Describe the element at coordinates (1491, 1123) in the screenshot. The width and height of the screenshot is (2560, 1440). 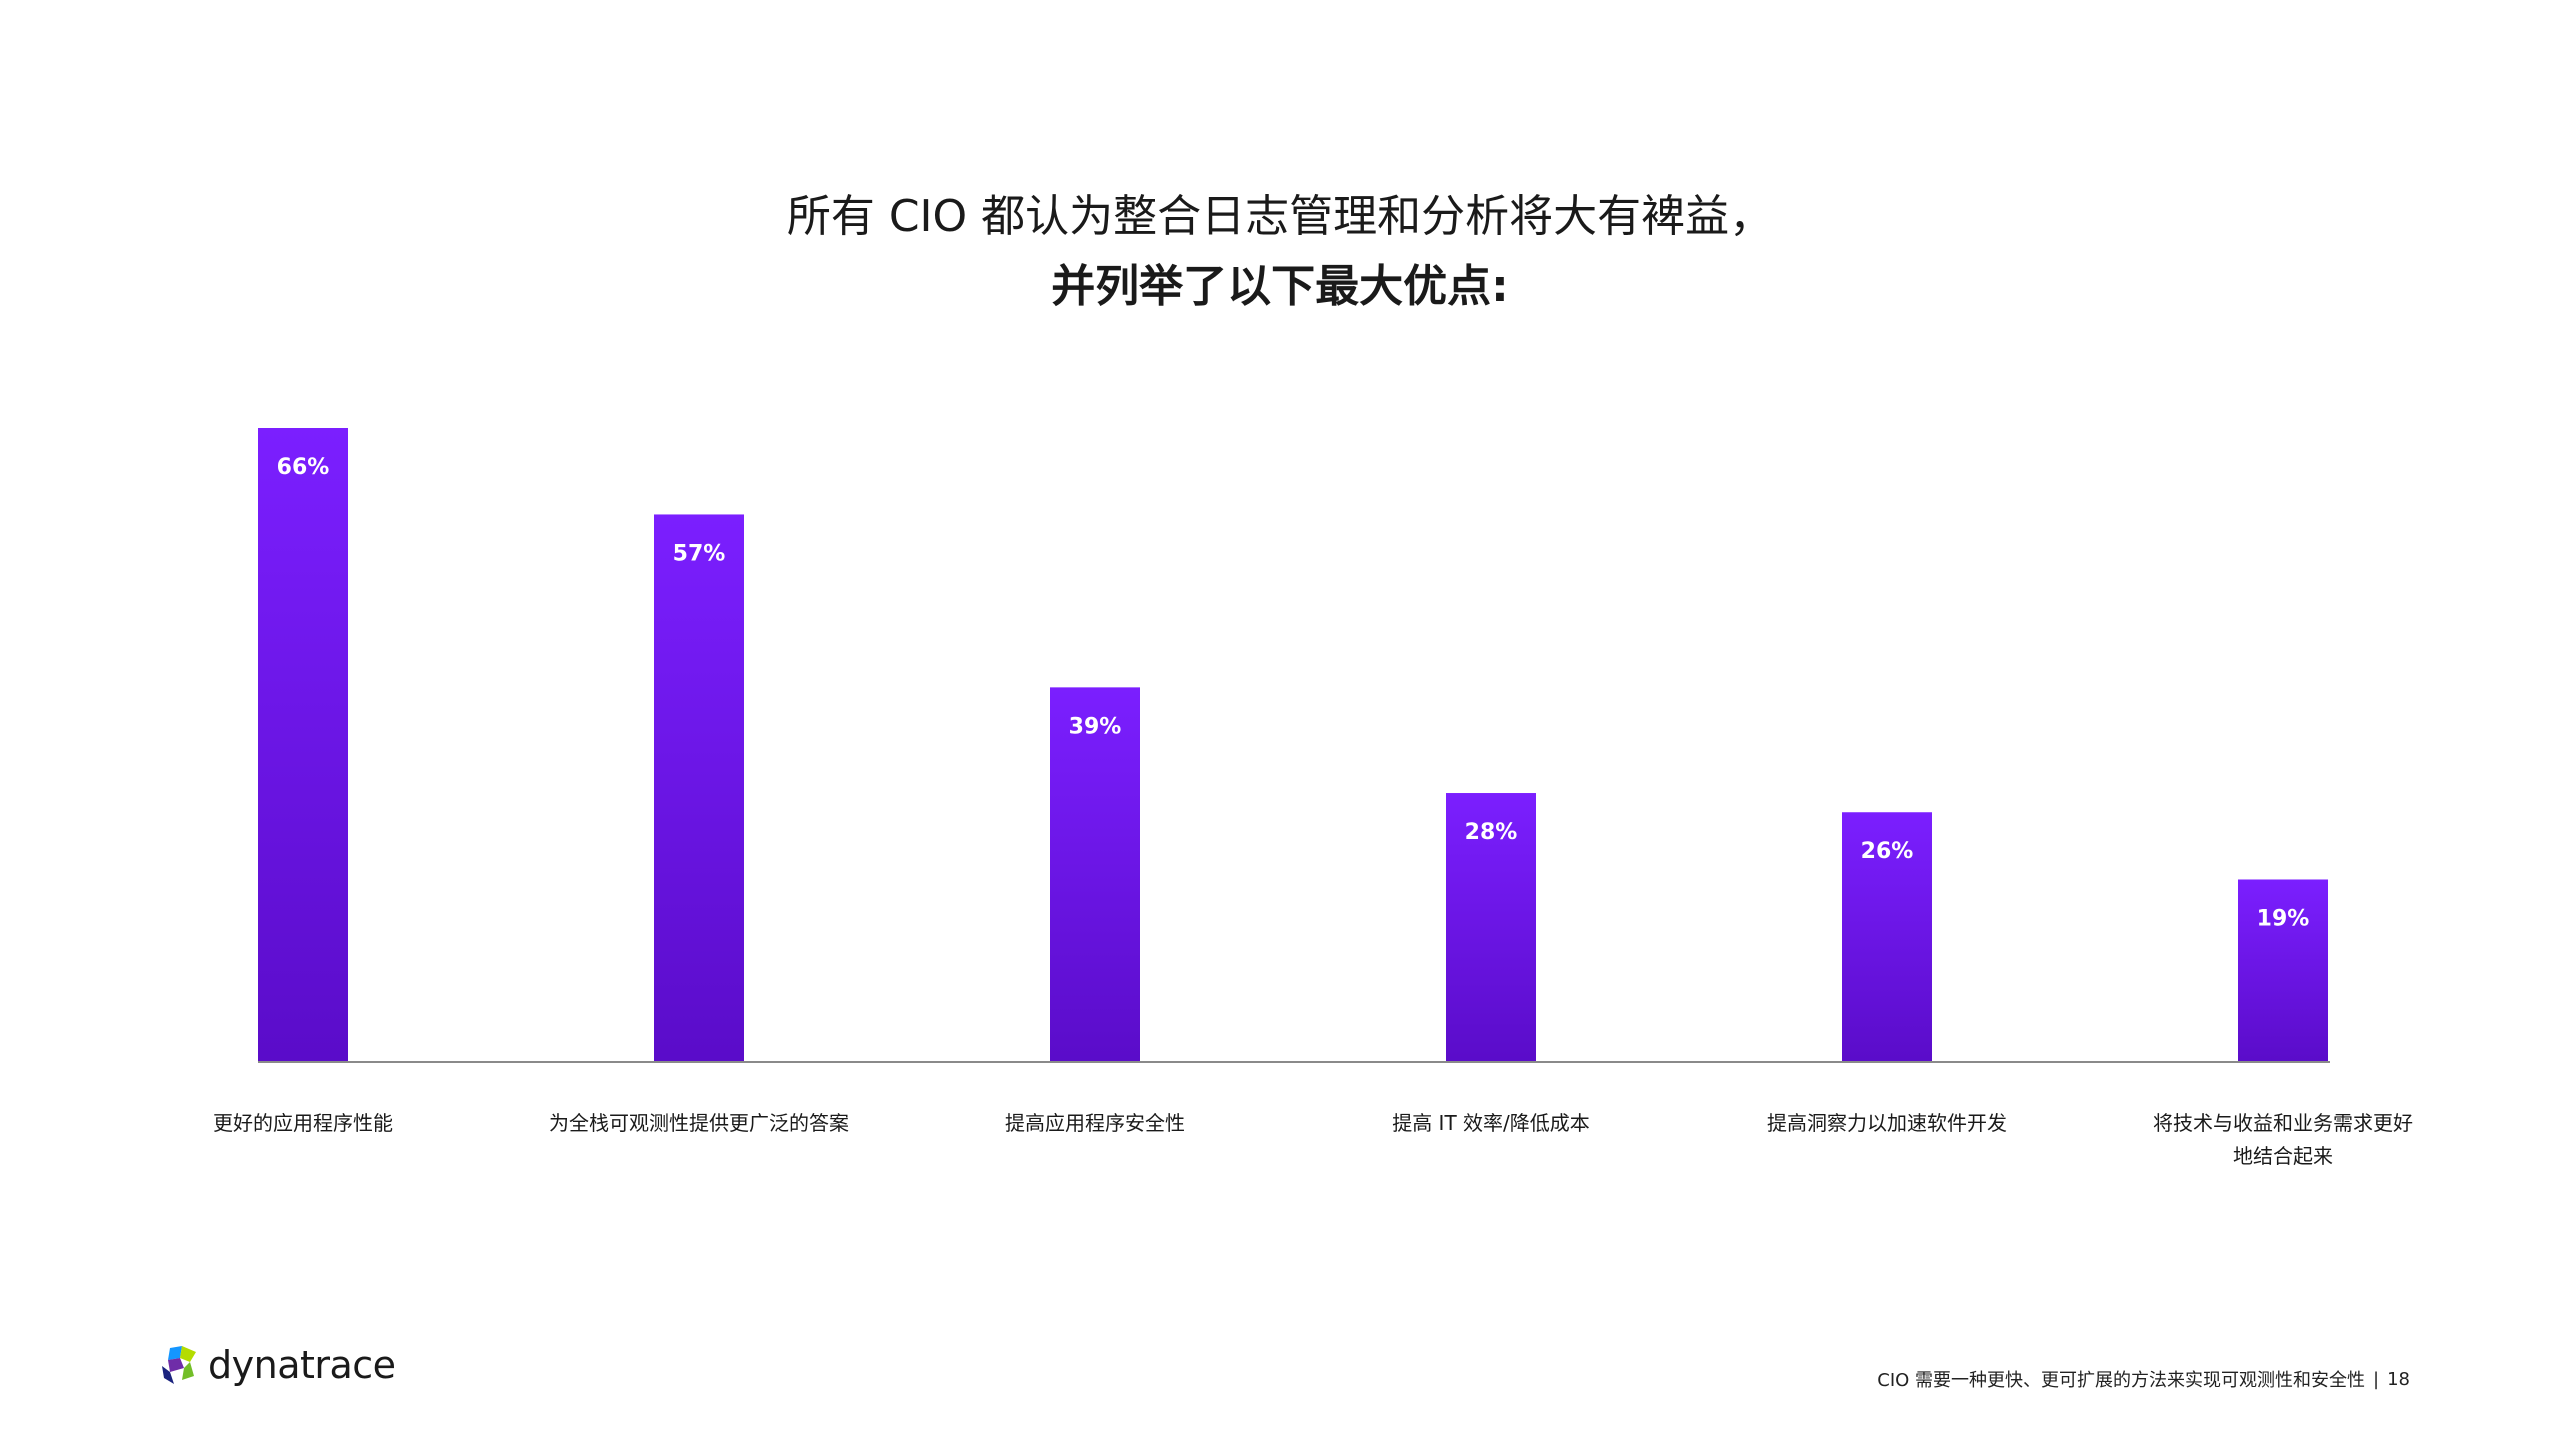
I see `category-label-3: 提高 IT 效率/降低成本` at that location.